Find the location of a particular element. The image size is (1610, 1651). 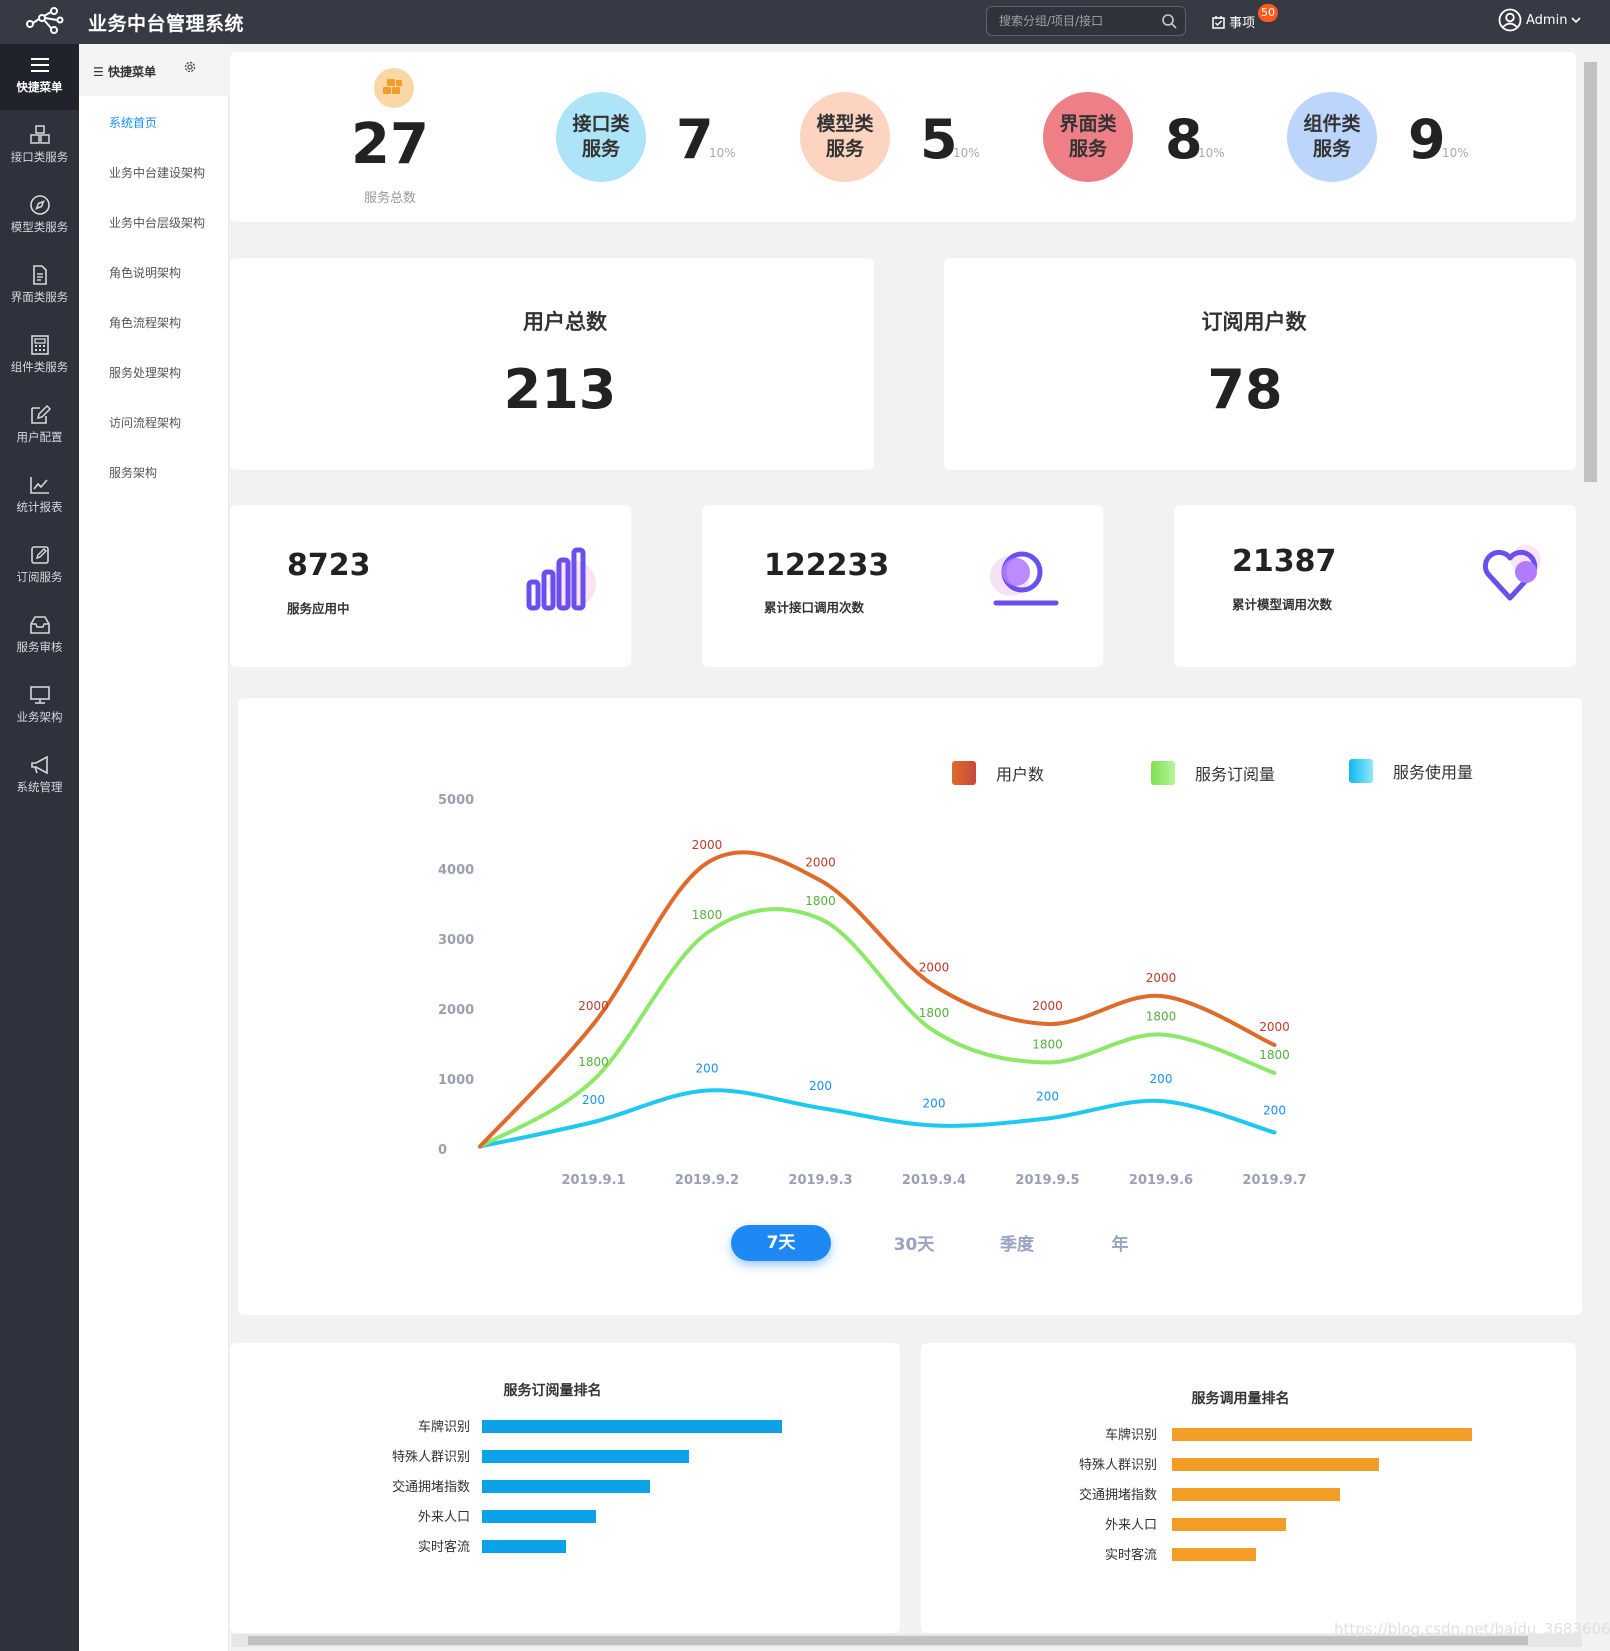

bar-chart-icon is located at coordinates (561, 579).